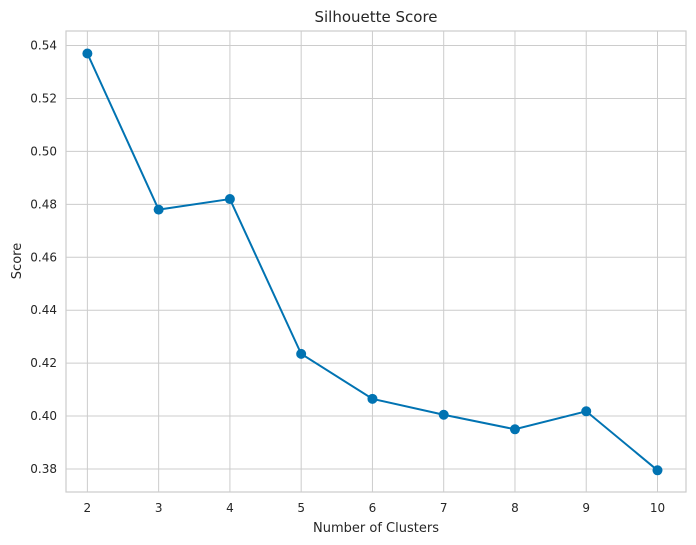  Describe the element at coordinates (444, 508) in the screenshot. I see `x-tick-label: 7` at that location.